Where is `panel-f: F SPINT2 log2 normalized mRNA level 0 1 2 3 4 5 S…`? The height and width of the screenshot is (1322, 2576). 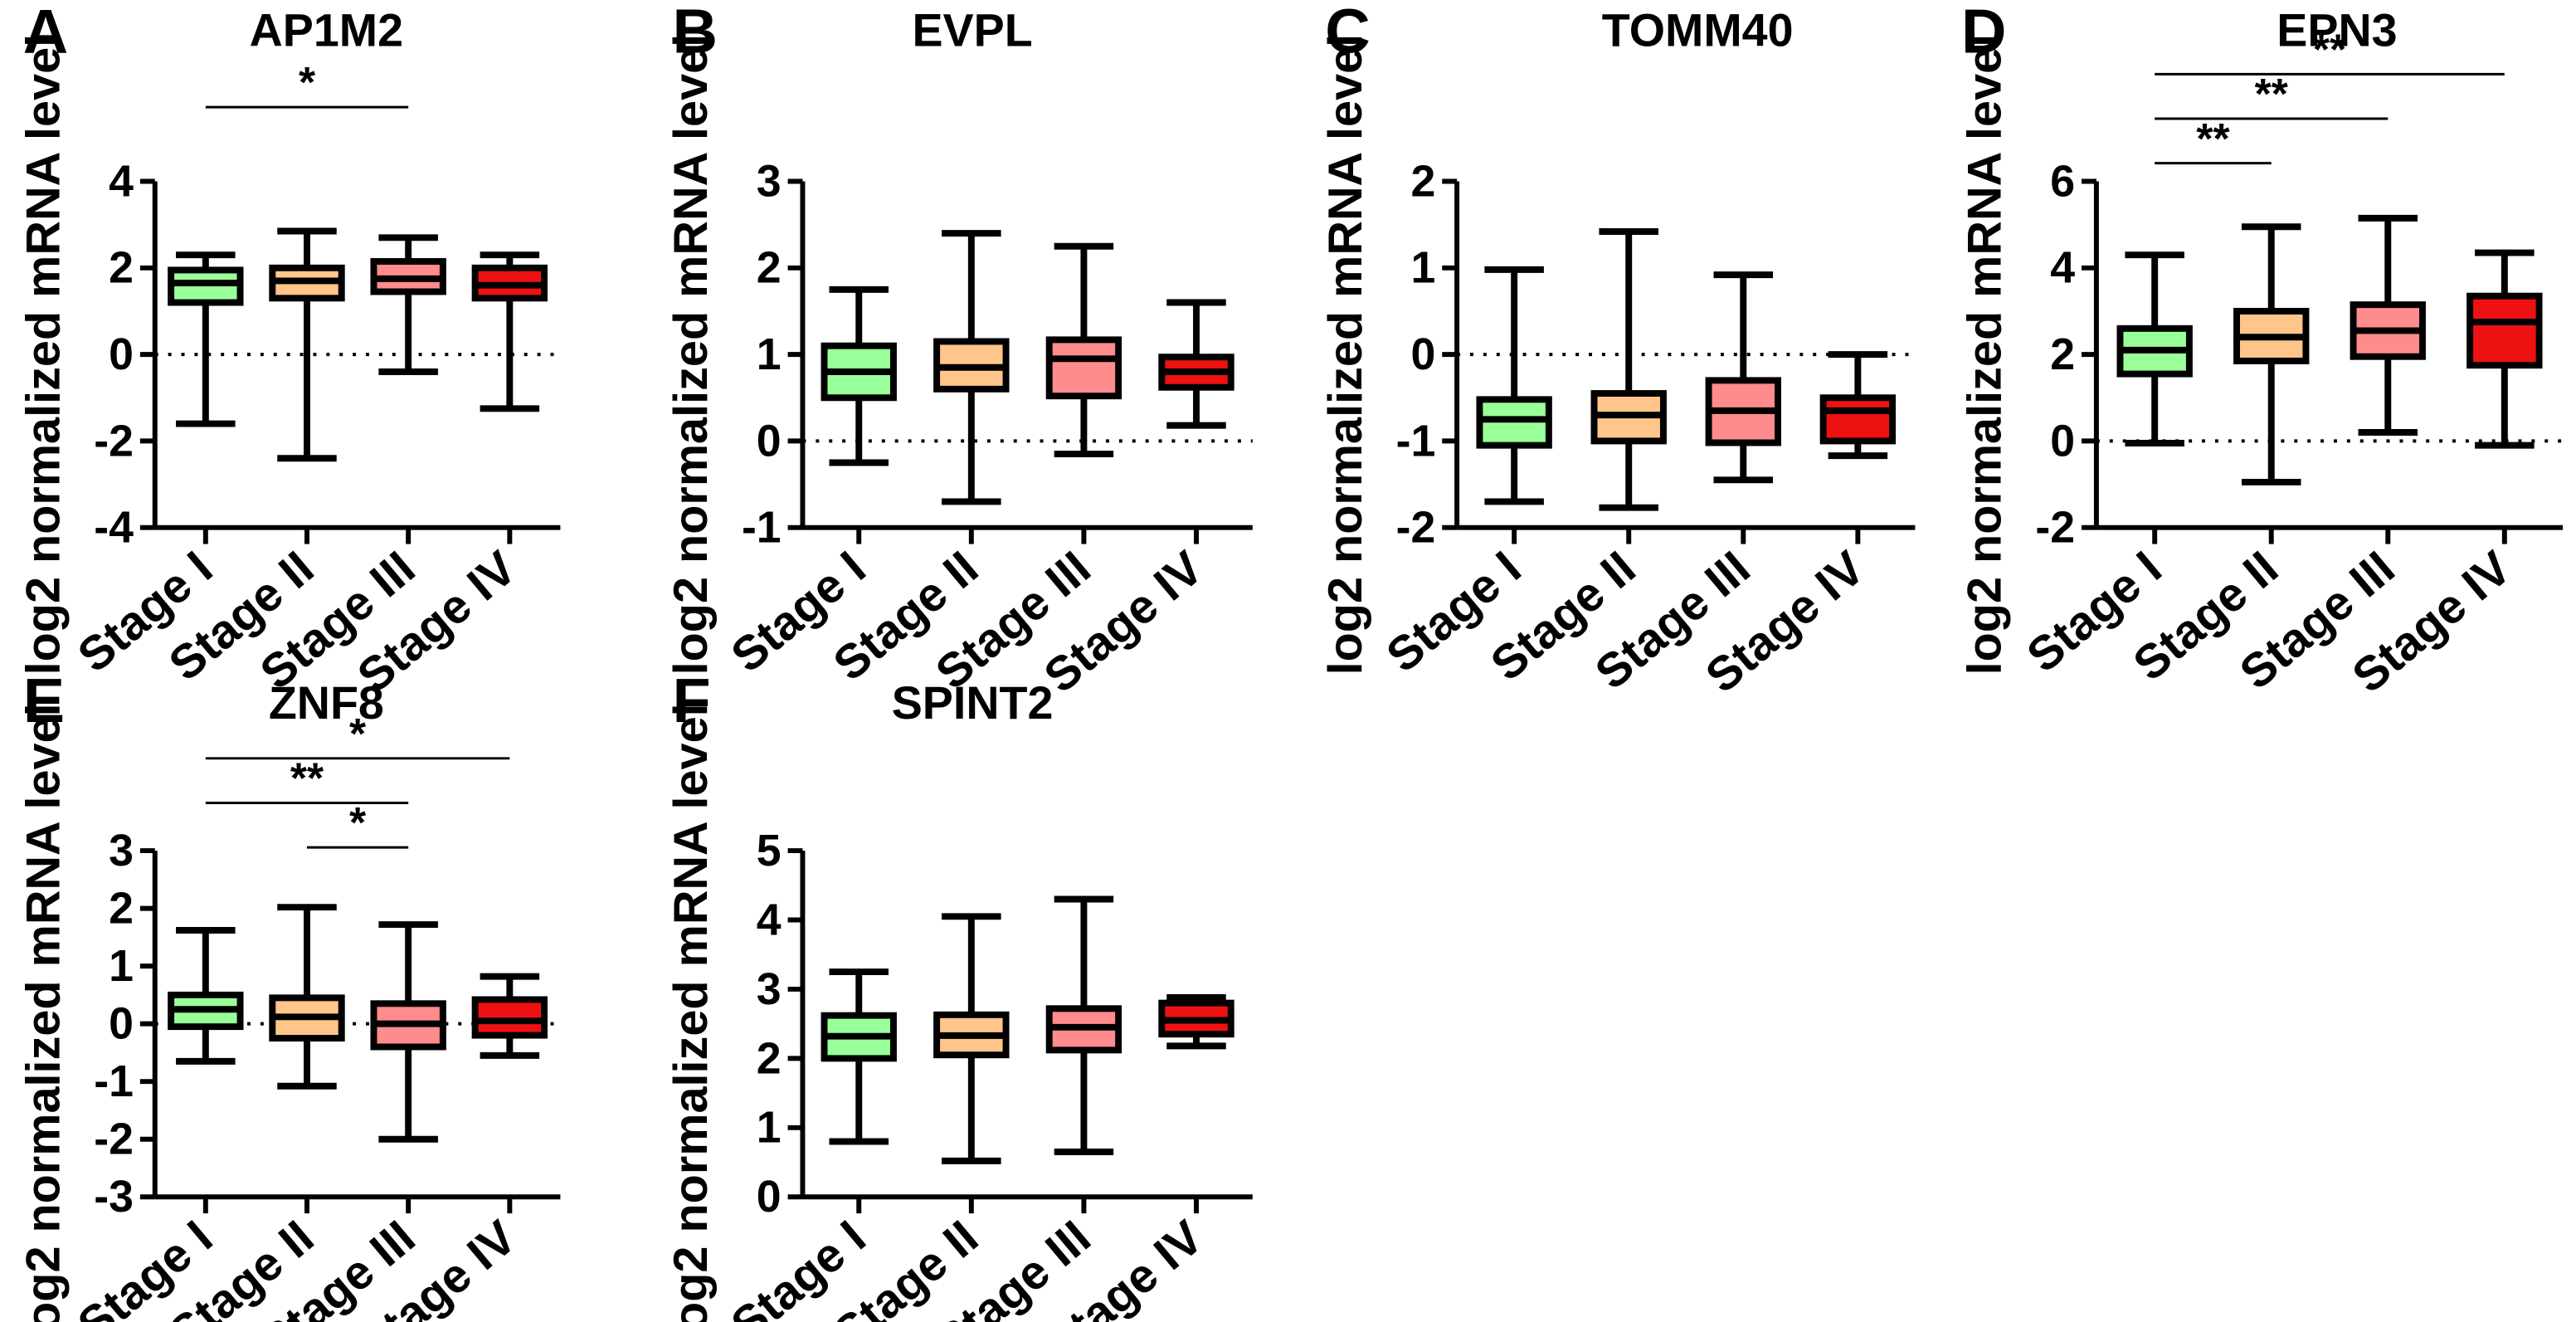 panel-f: F SPINT2 log2 normalized mRNA level 0 1 2 3 4 5 S… is located at coordinates (959, 994).